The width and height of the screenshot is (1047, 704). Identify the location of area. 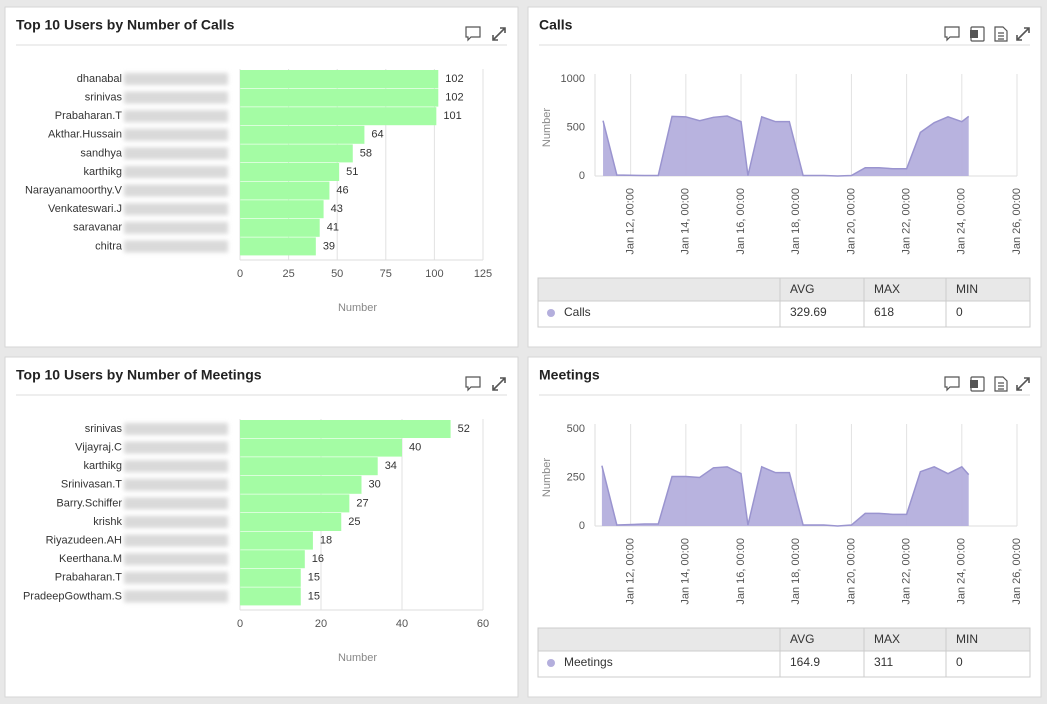
(786, 146).